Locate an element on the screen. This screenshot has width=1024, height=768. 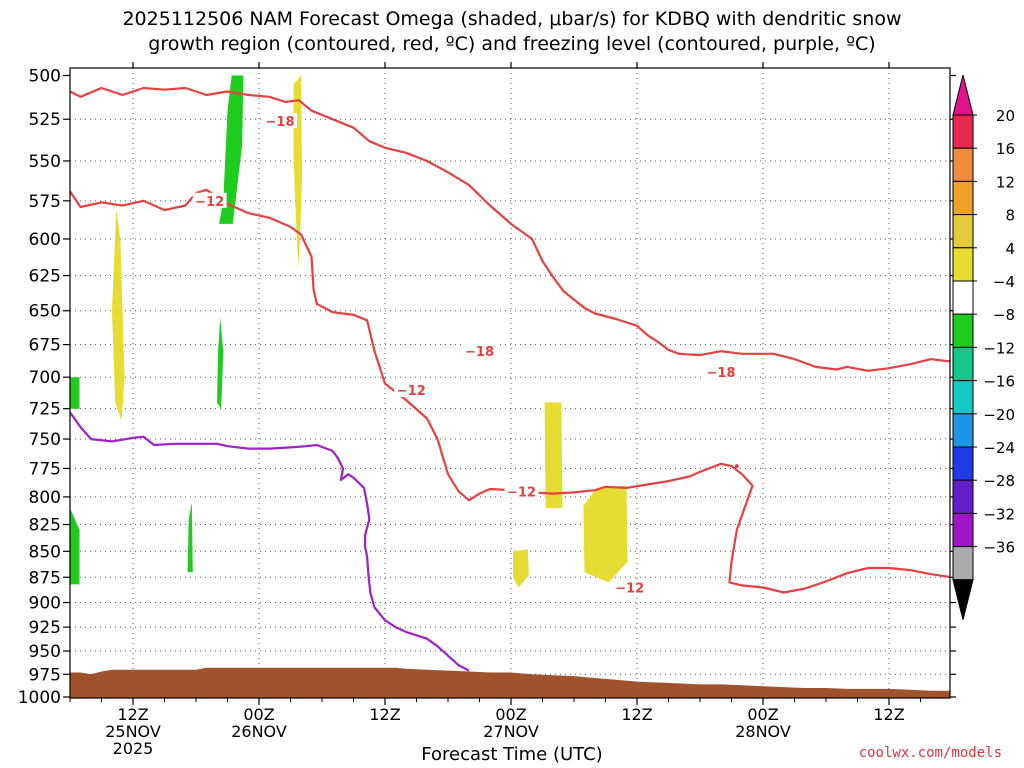
colorbar-label: −4 is located at coordinates (1004, 282).